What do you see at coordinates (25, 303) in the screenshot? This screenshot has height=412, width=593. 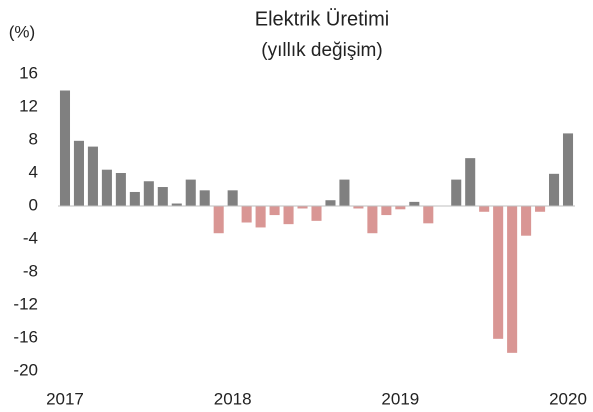 I see `y-tick-label: -12` at bounding box center [25, 303].